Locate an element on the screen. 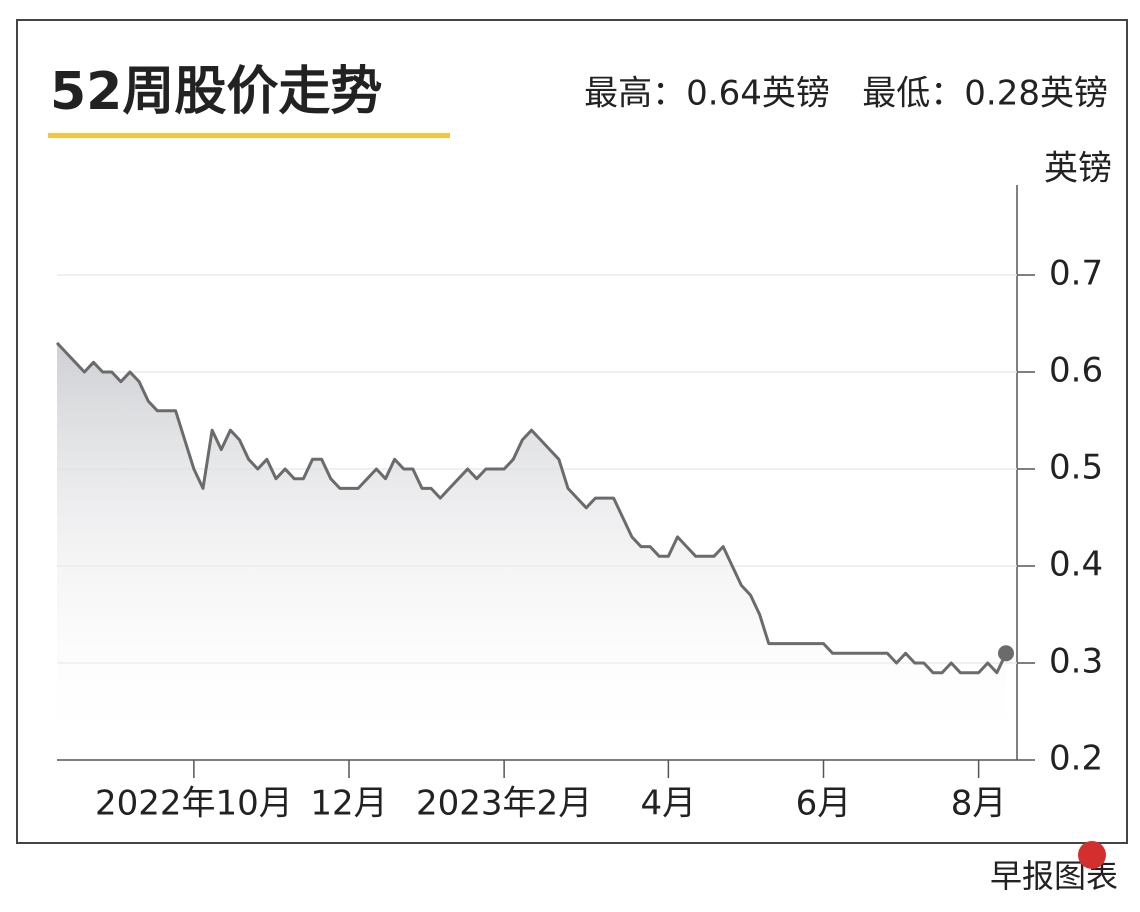  x-tick-label: 4月 is located at coordinates (669, 804).